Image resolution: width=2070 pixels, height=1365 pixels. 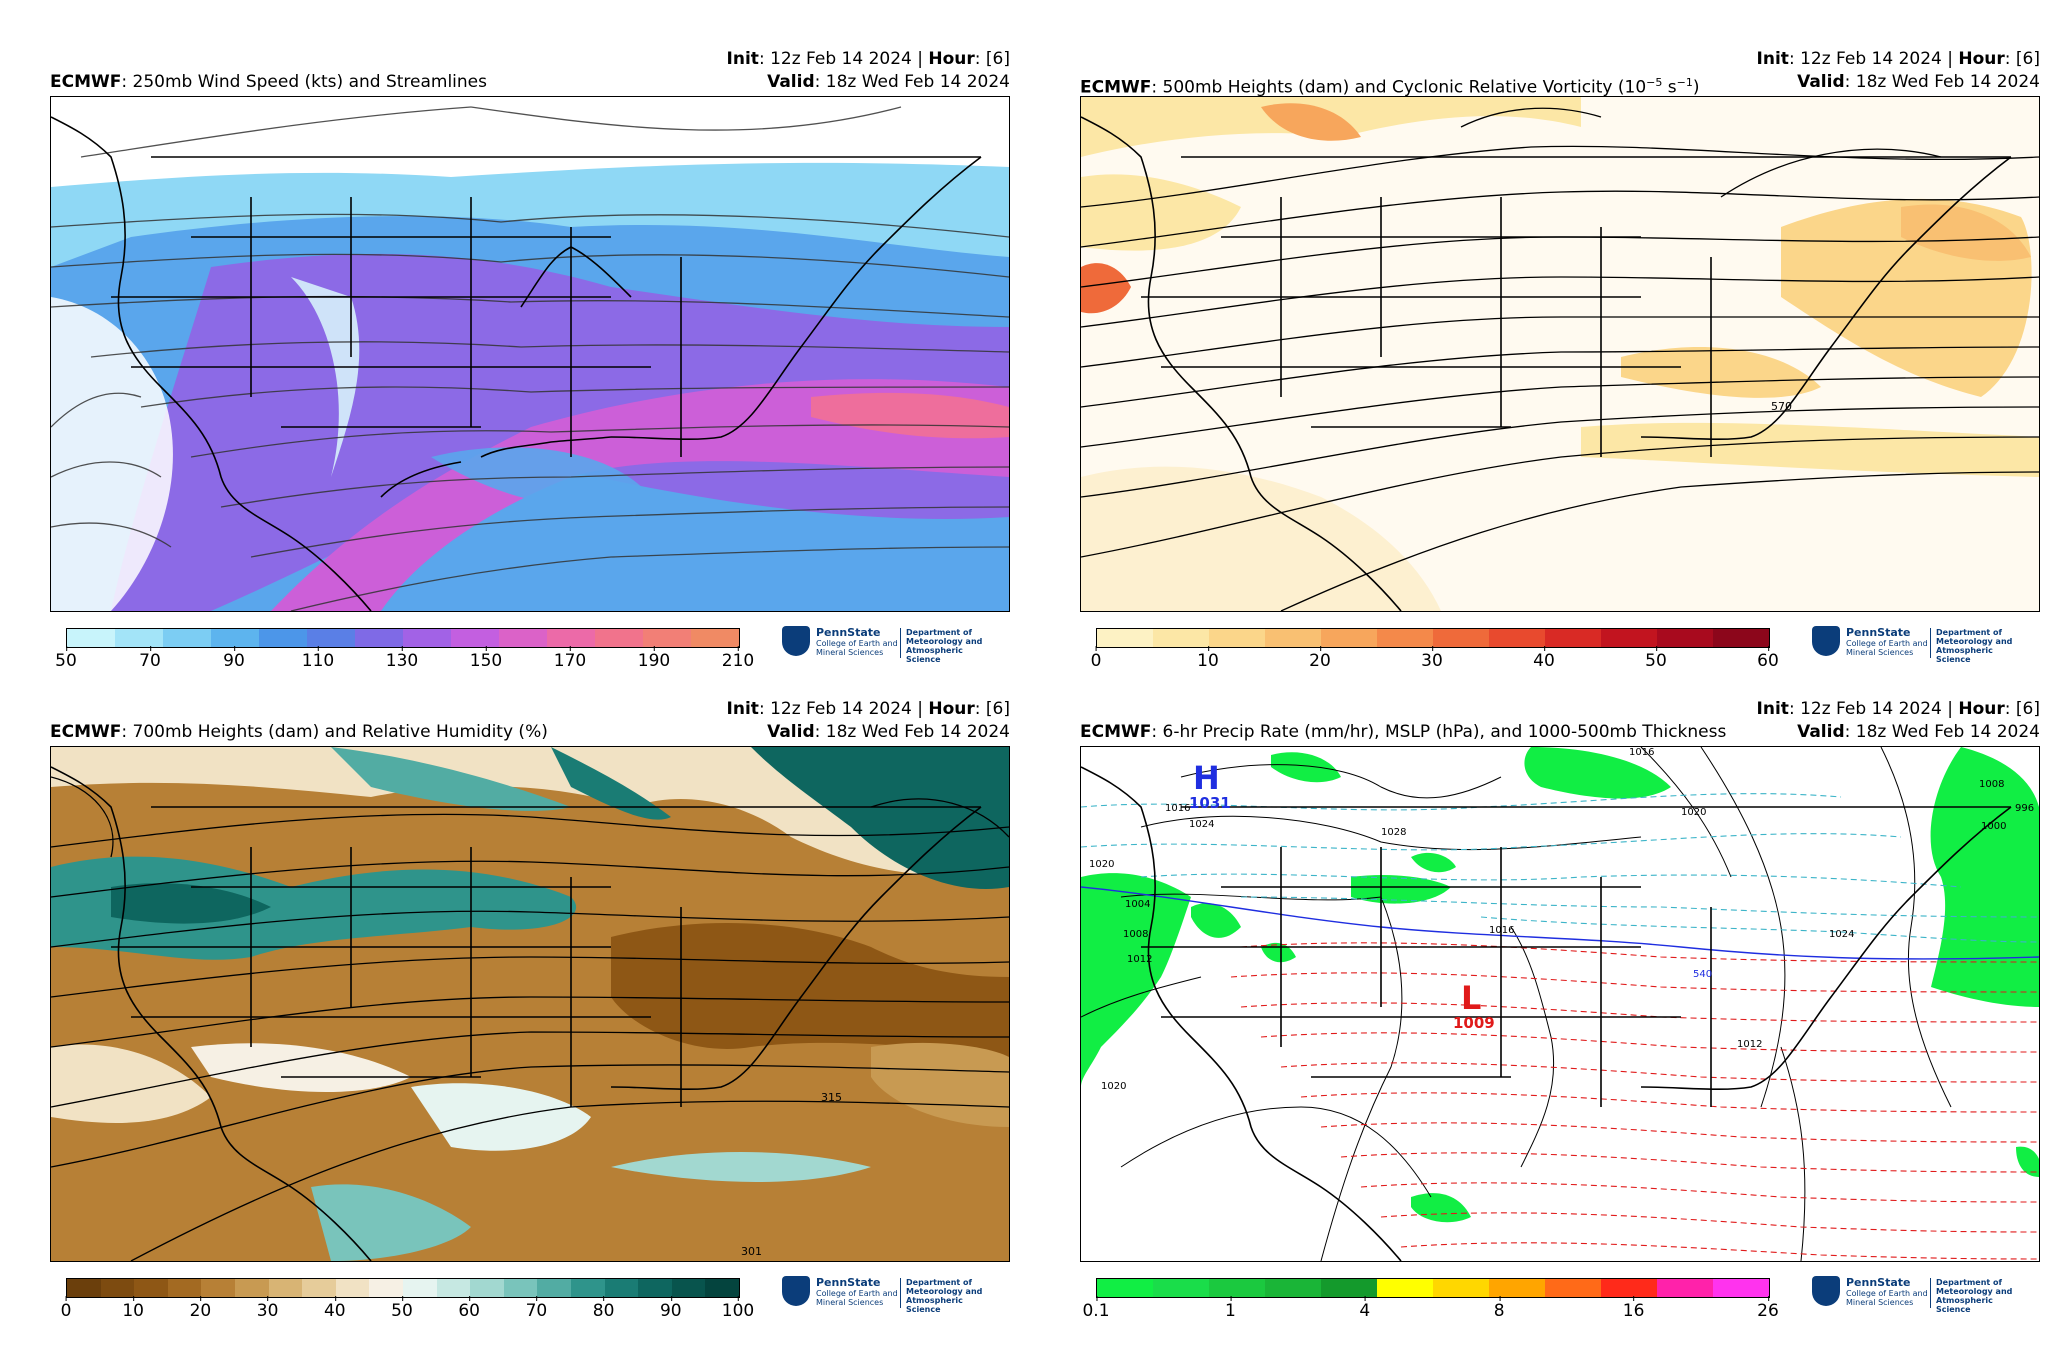 What do you see at coordinates (1781, 406) in the screenshot?
I see `contour-label: 570` at bounding box center [1781, 406].